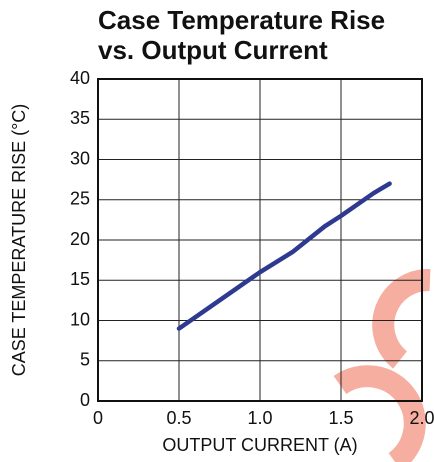 This screenshot has height=462, width=434. What do you see at coordinates (241, 20) in the screenshot?
I see `chart-title: Case Temperature Rise` at bounding box center [241, 20].